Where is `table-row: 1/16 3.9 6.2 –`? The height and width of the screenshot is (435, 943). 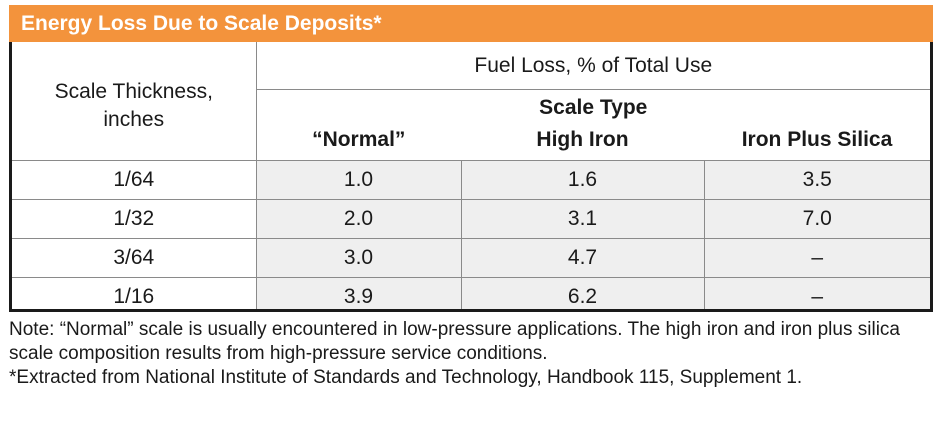
table-row: 1/16 3.9 6.2 – is located at coordinates (471, 293).